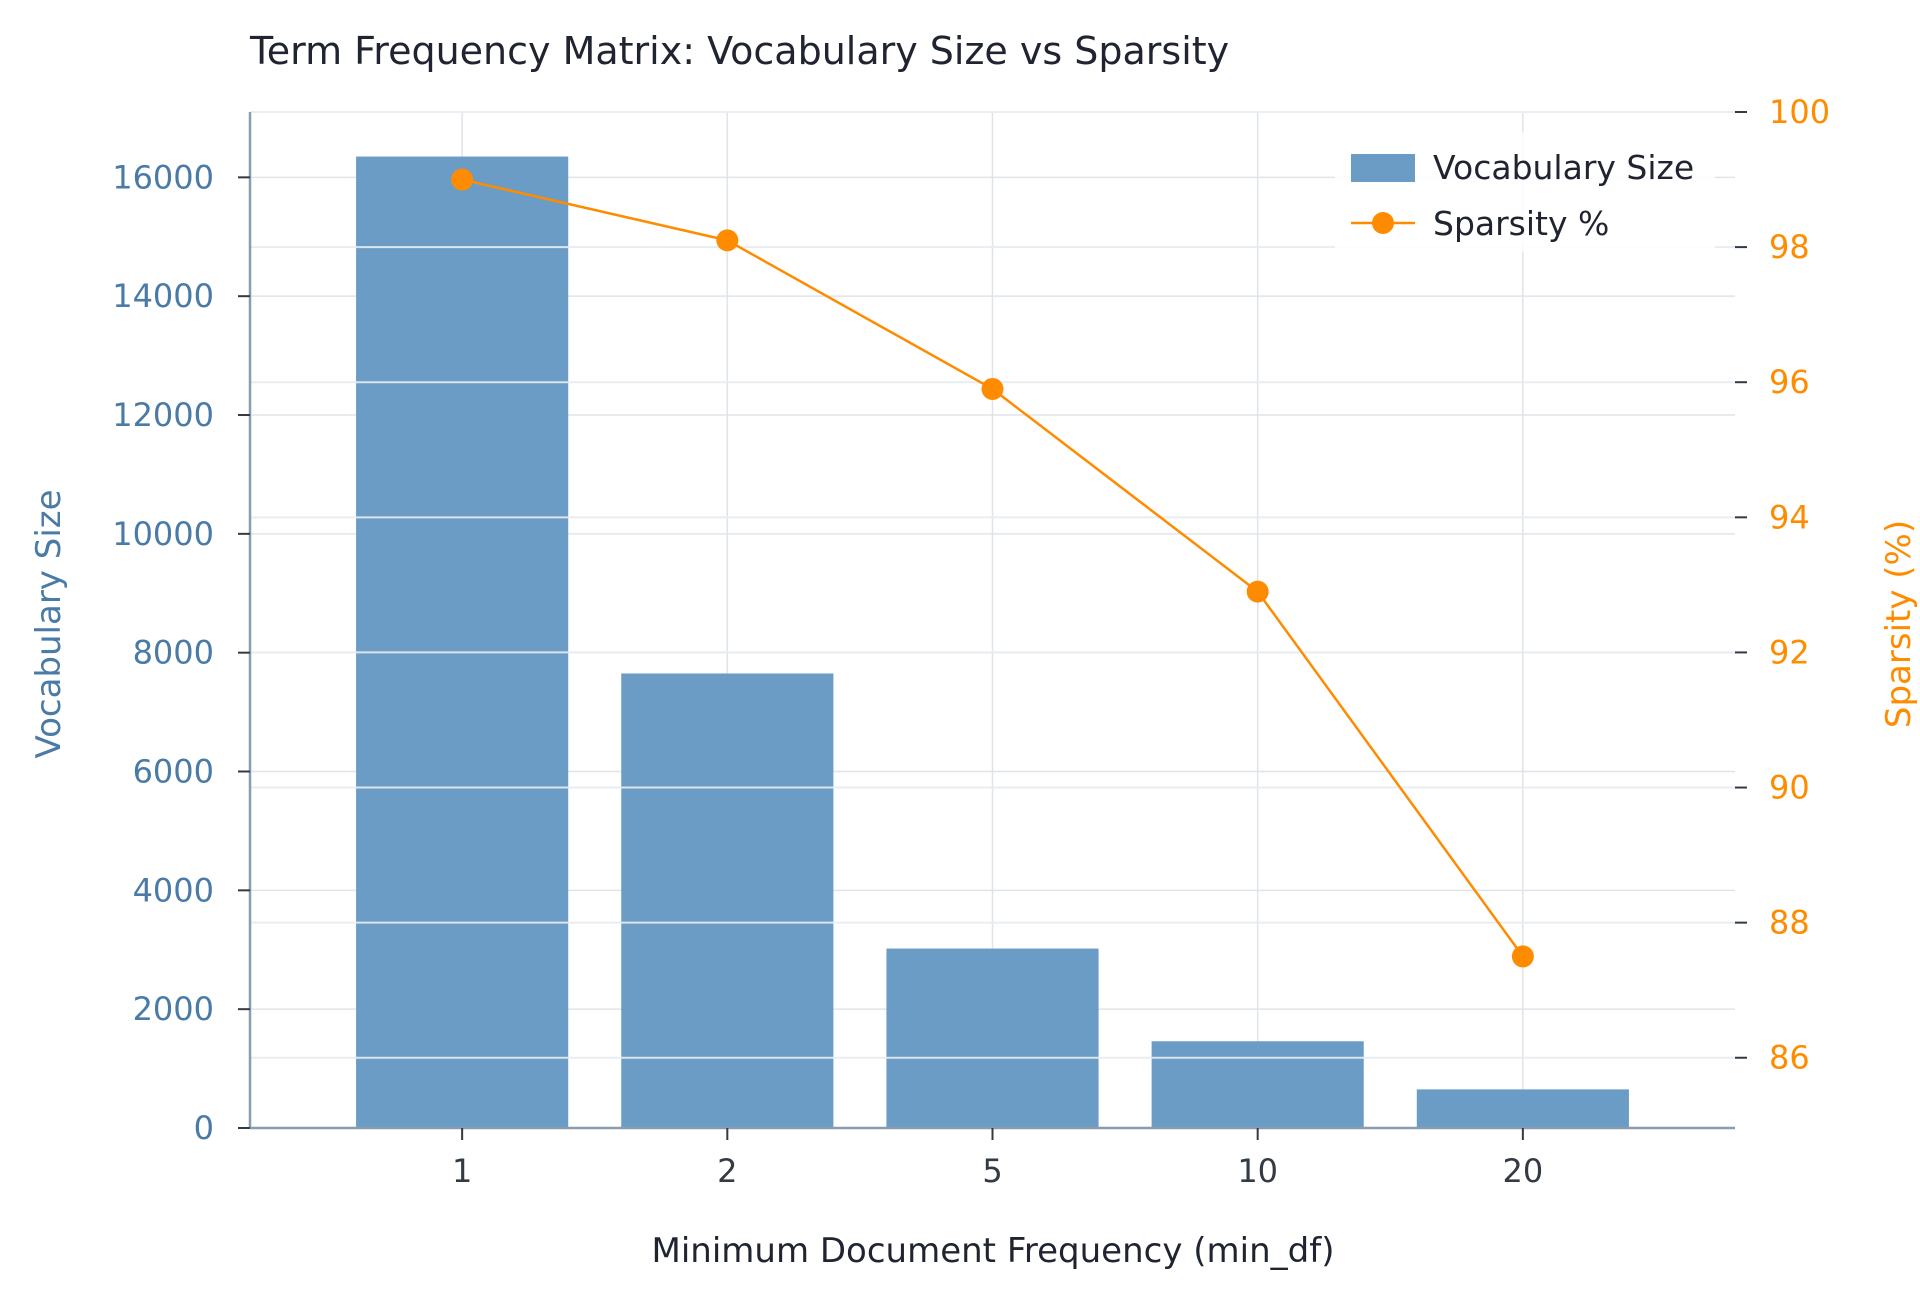  I want to click on legend-background, so click(1525, 192).